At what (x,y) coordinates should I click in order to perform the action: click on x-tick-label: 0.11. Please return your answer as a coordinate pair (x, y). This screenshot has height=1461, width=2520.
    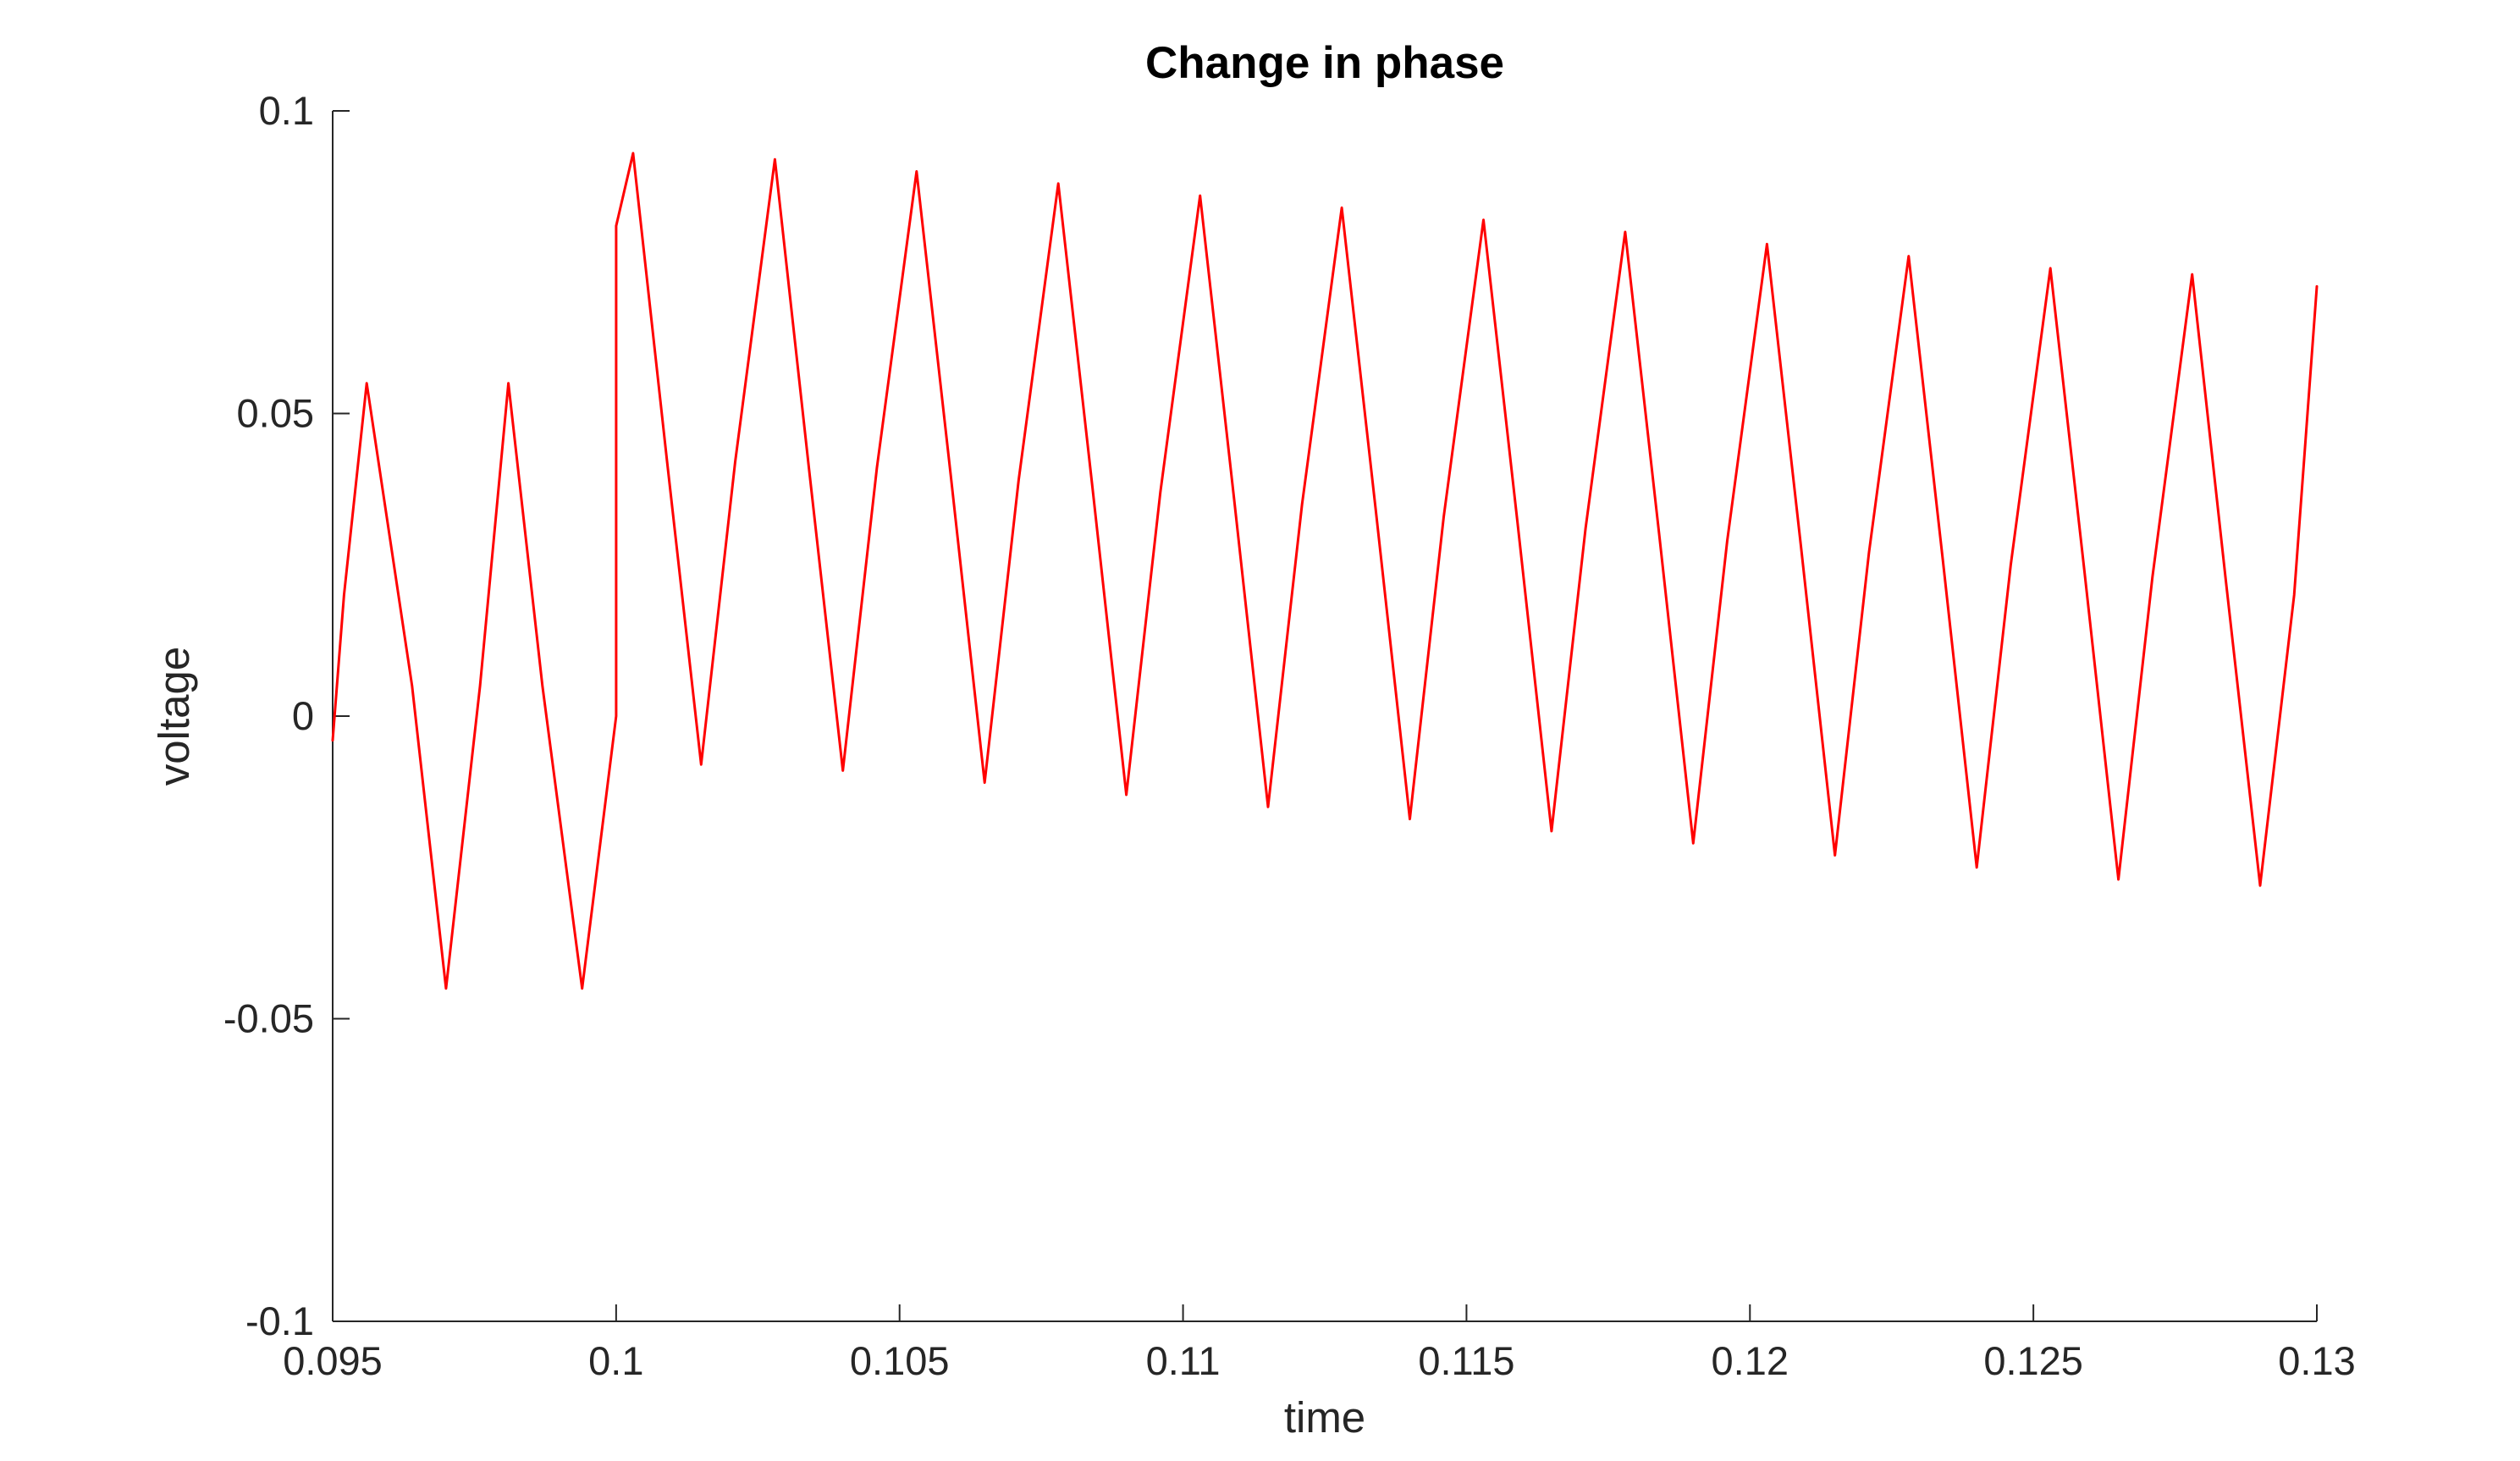
    Looking at the image, I should click on (1183, 1360).